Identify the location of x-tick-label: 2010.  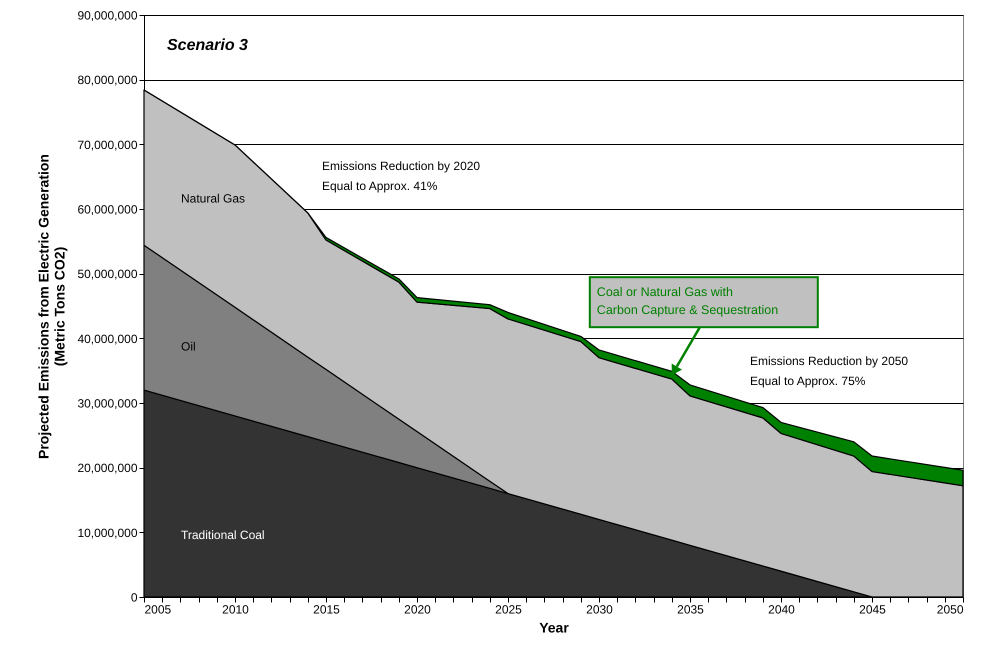
(236, 609).